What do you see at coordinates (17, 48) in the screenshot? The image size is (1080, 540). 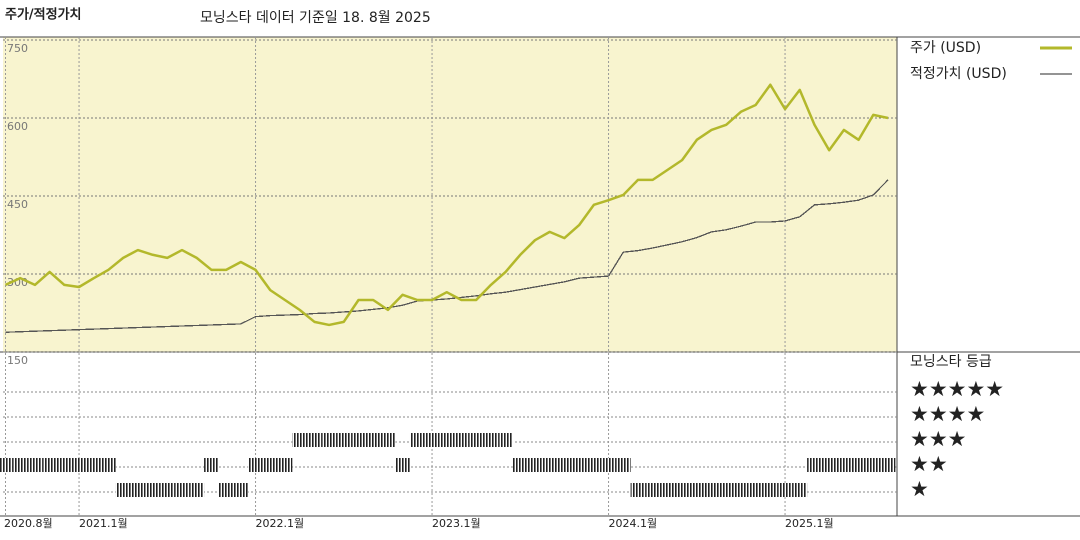 I see `y-tick-label: 750` at bounding box center [17, 48].